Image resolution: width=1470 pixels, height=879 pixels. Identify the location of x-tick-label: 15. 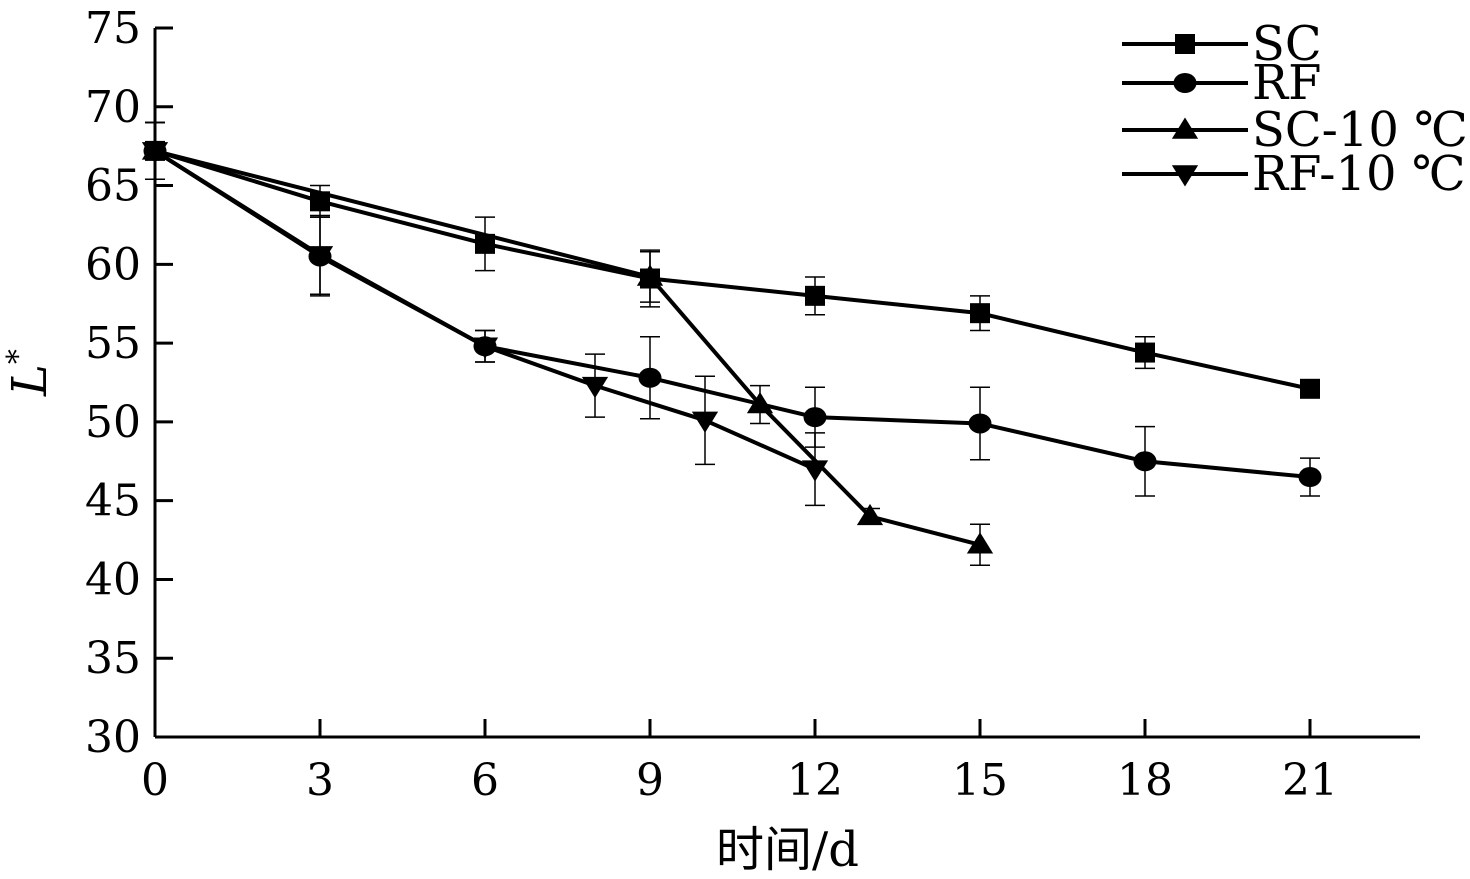
(980, 780).